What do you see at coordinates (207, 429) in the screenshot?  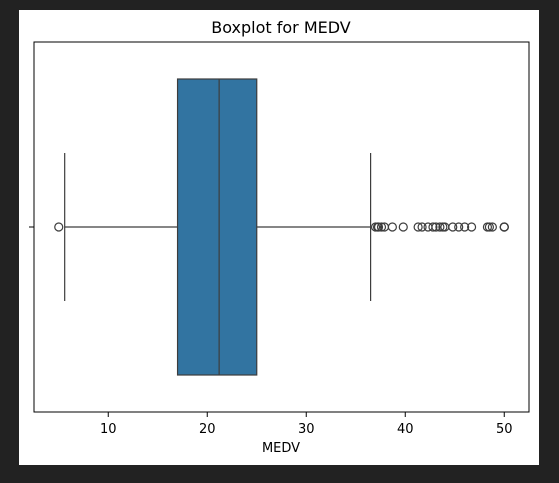 I see `x-tick-label: 20` at bounding box center [207, 429].